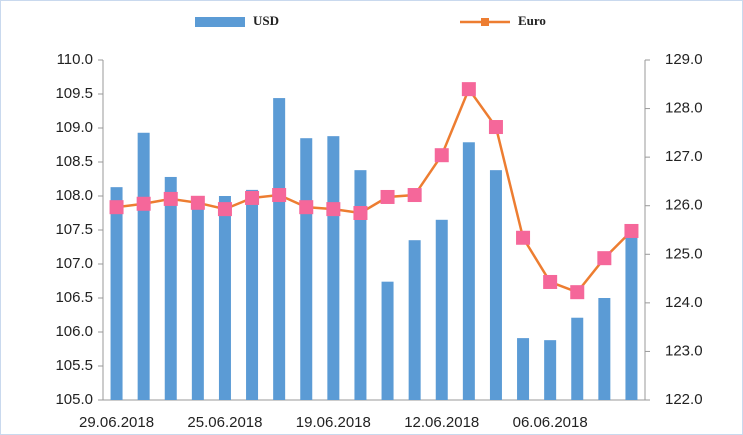  I want to click on y2-tick-label: 125.0, so click(684, 253).